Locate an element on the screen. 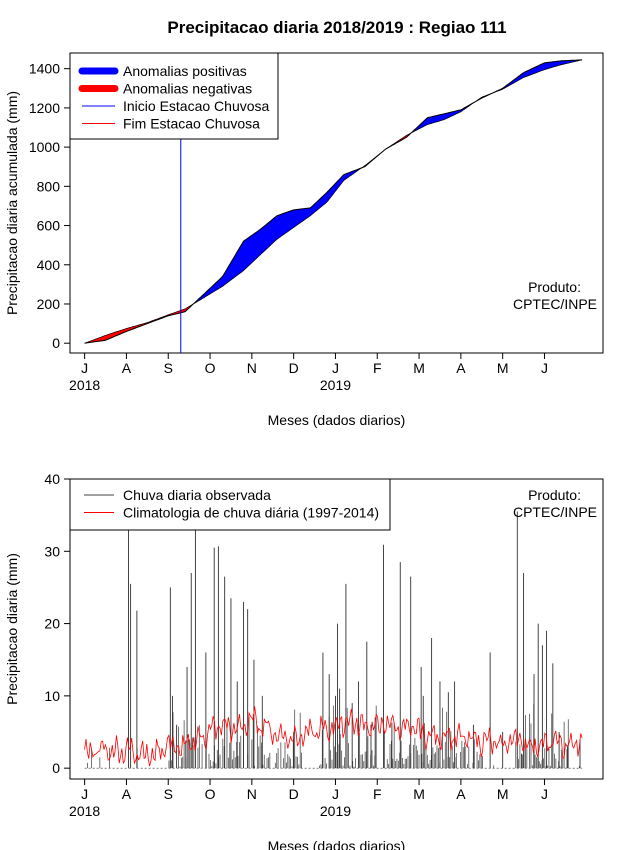 This screenshot has height=850, width=640. legend-label: Climatologia de chuva diária (1997-2014) is located at coordinates (251, 513).